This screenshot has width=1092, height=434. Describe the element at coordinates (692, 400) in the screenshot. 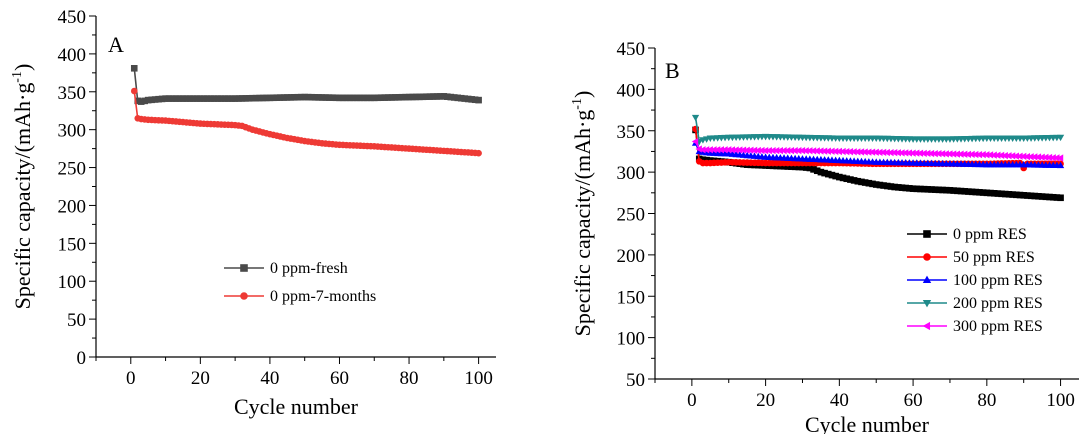

I see `x-tick-label: 0` at that location.